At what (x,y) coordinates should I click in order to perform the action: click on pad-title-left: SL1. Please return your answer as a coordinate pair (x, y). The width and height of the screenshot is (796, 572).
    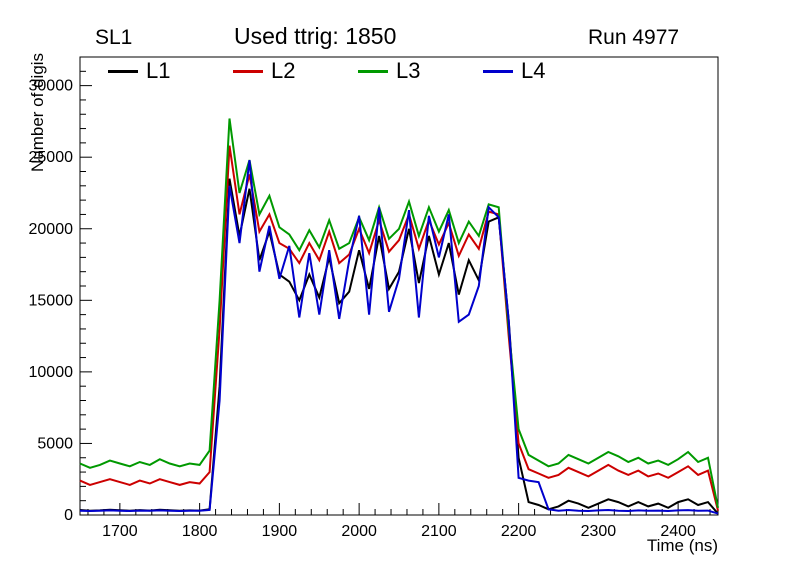
    Looking at the image, I should click on (114, 37).